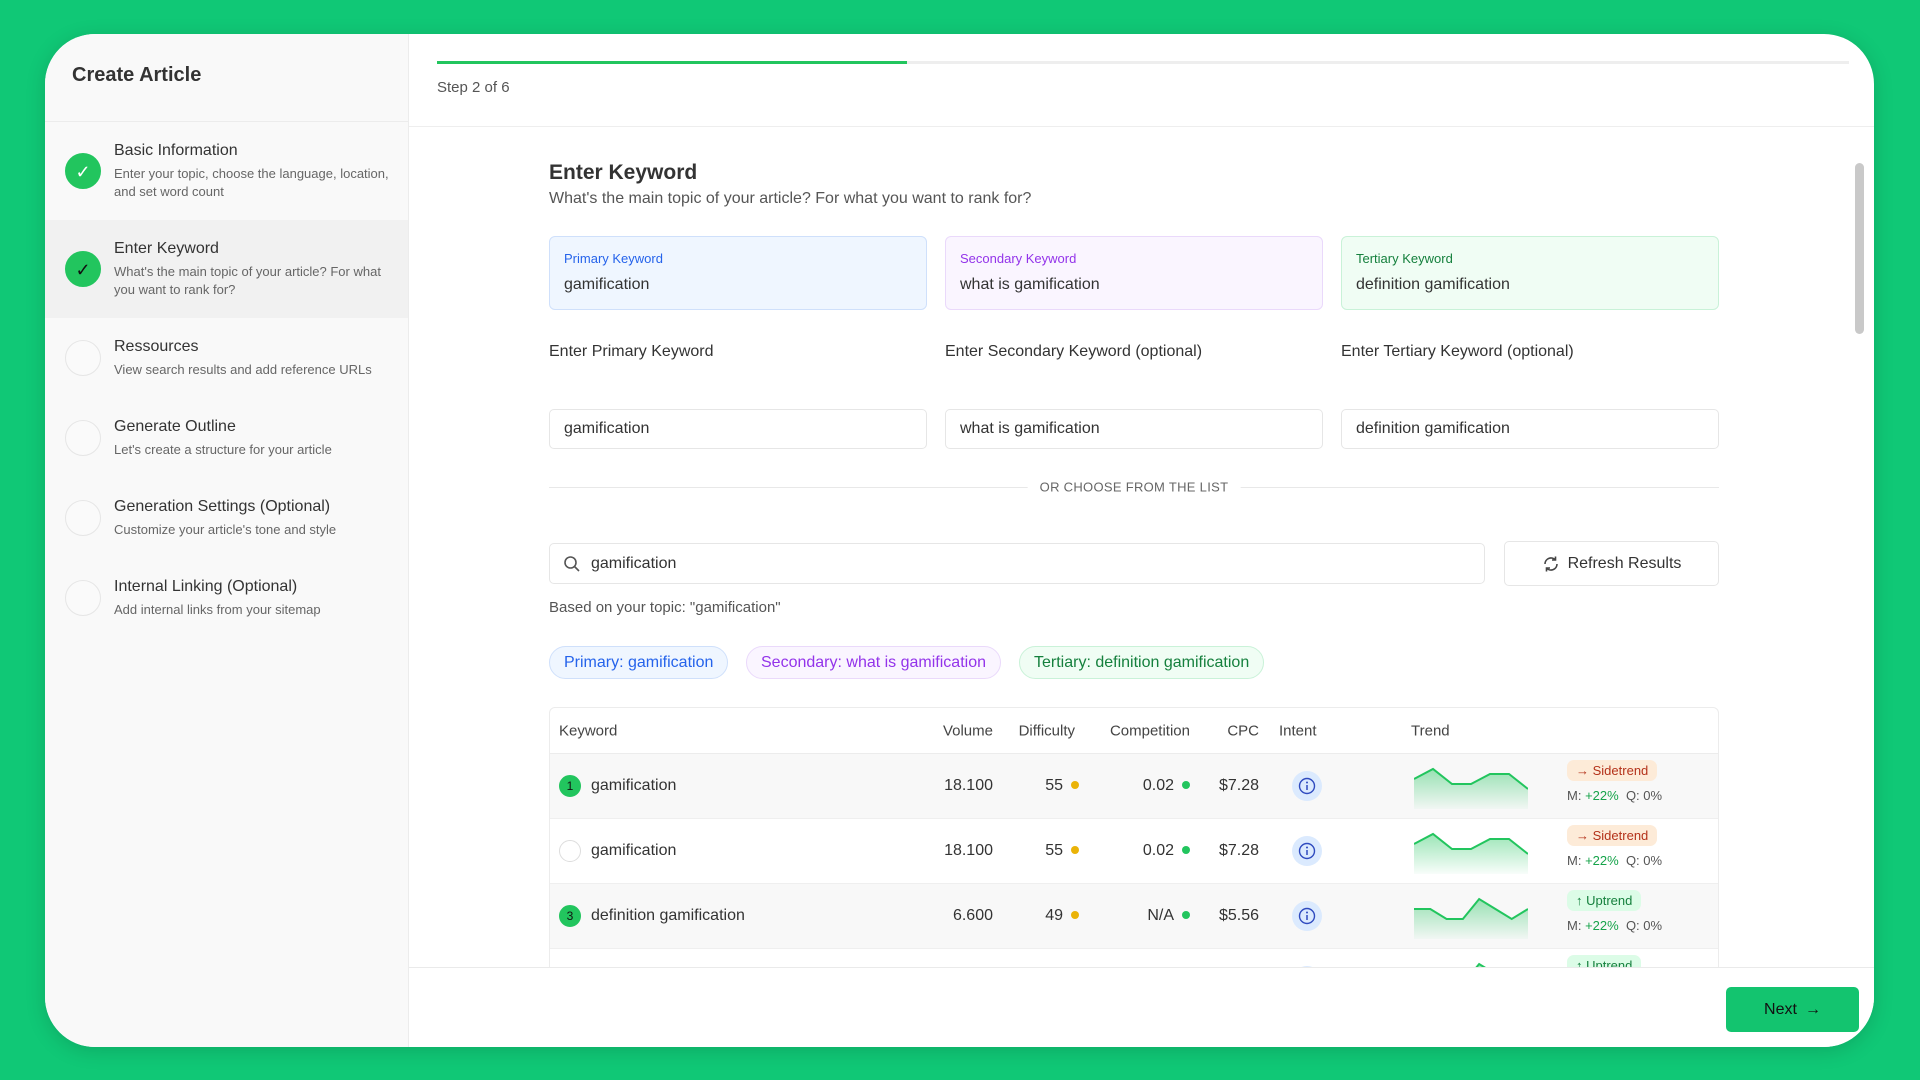  I want to click on trend-label: Uptrend, so click(1609, 900).